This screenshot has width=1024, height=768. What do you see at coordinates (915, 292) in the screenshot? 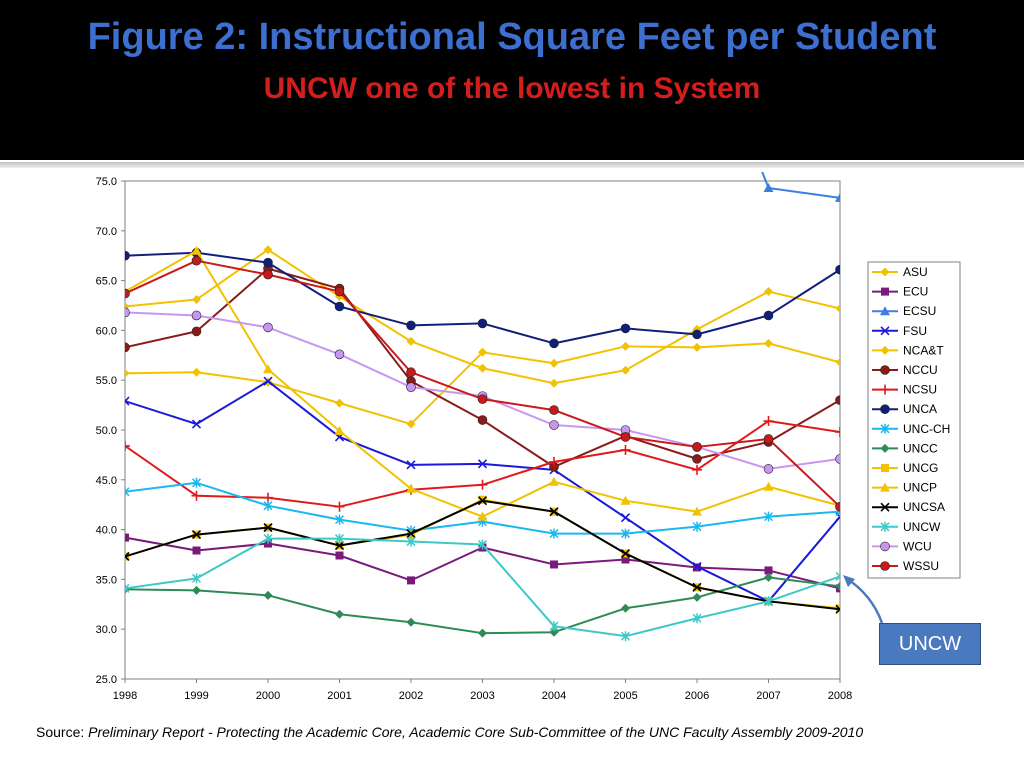
I see `legend-label: ECU` at bounding box center [915, 292].